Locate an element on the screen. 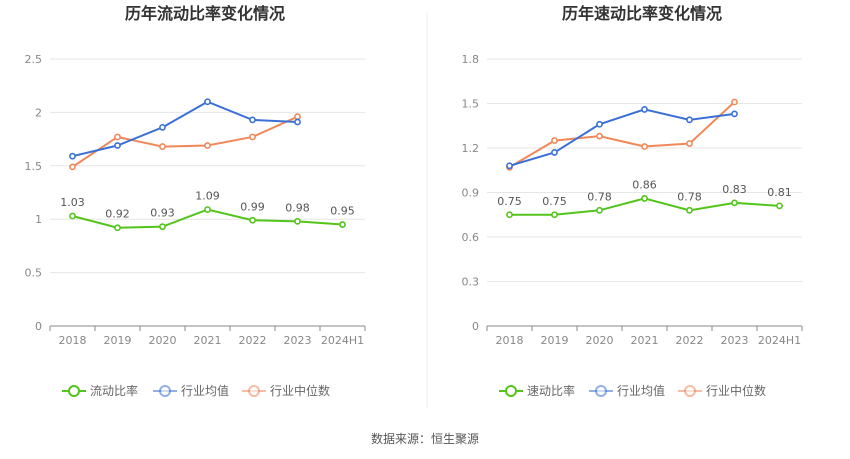 This screenshot has height=459, width=850. data-label: 0.92 is located at coordinates (117, 214).